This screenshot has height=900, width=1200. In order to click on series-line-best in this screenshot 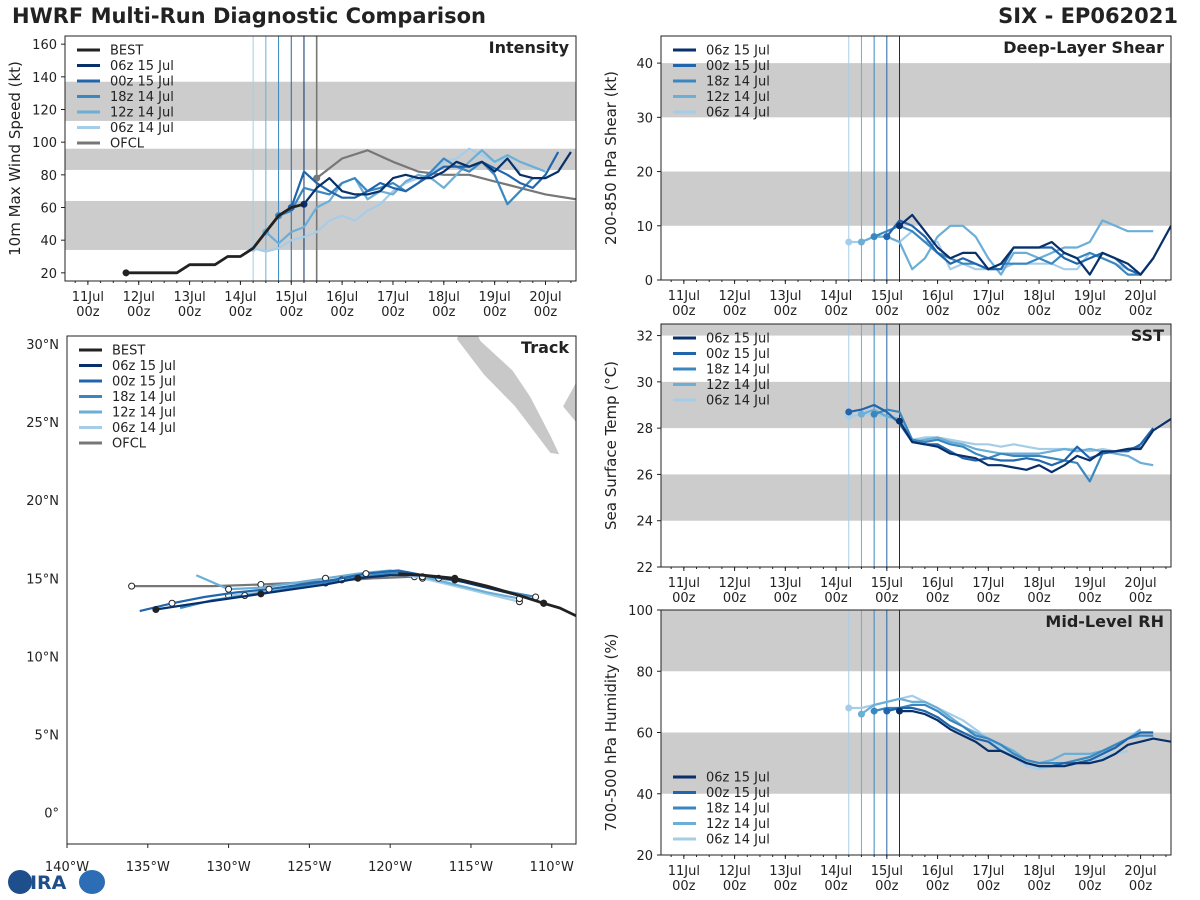, I will do `click(215, 238)`.